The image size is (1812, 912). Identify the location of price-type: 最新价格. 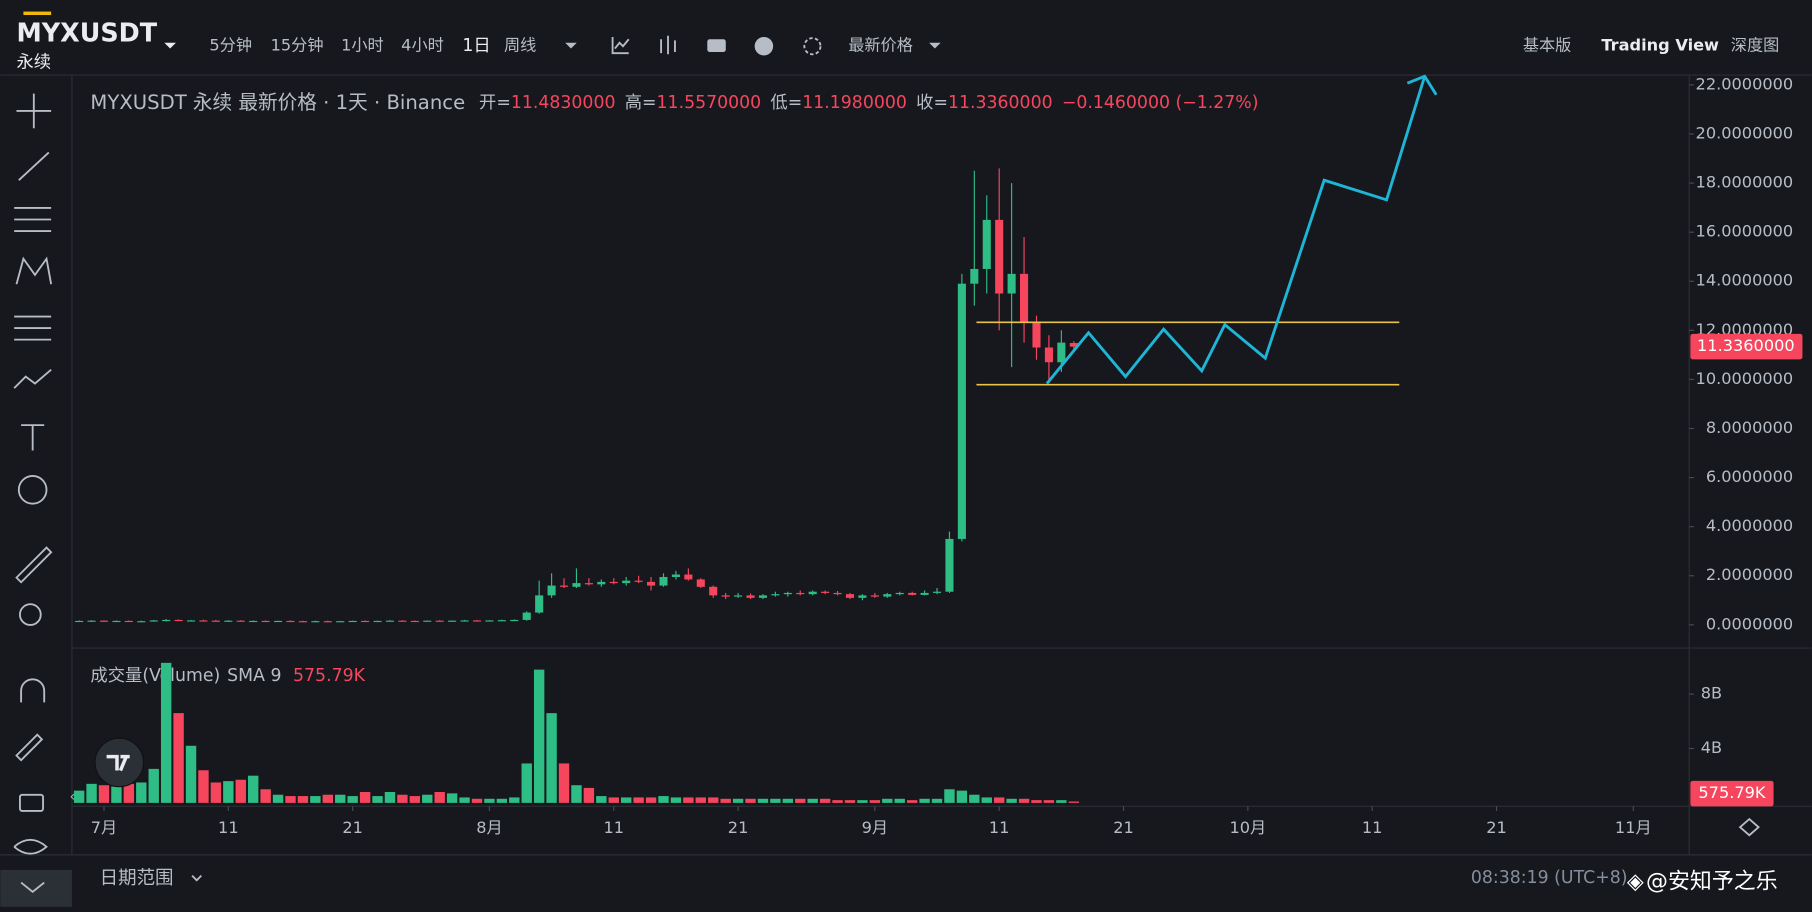
(880, 45).